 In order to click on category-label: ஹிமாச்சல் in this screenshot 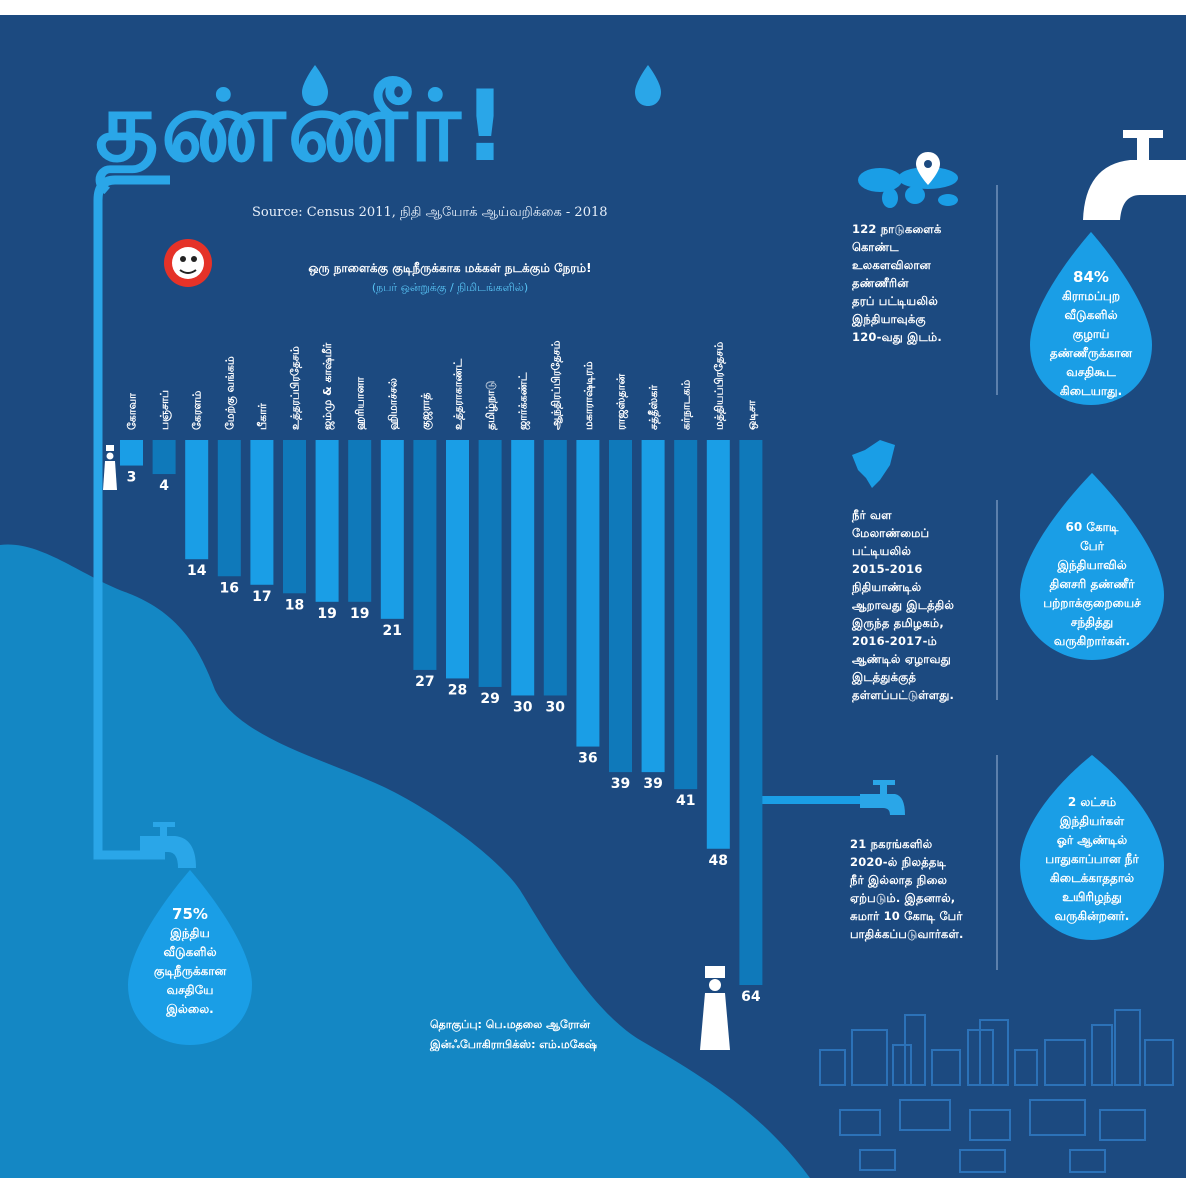, I will do `click(392, 404)`.